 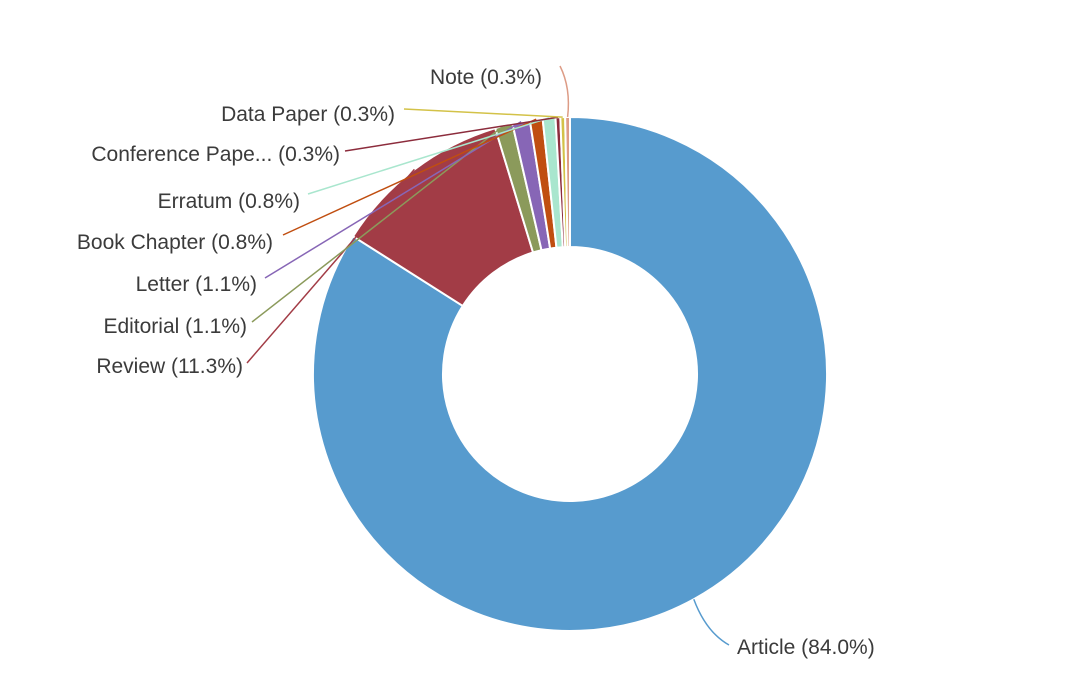 I want to click on slice-label-letter: Letter (1.1%), so click(x=196, y=284).